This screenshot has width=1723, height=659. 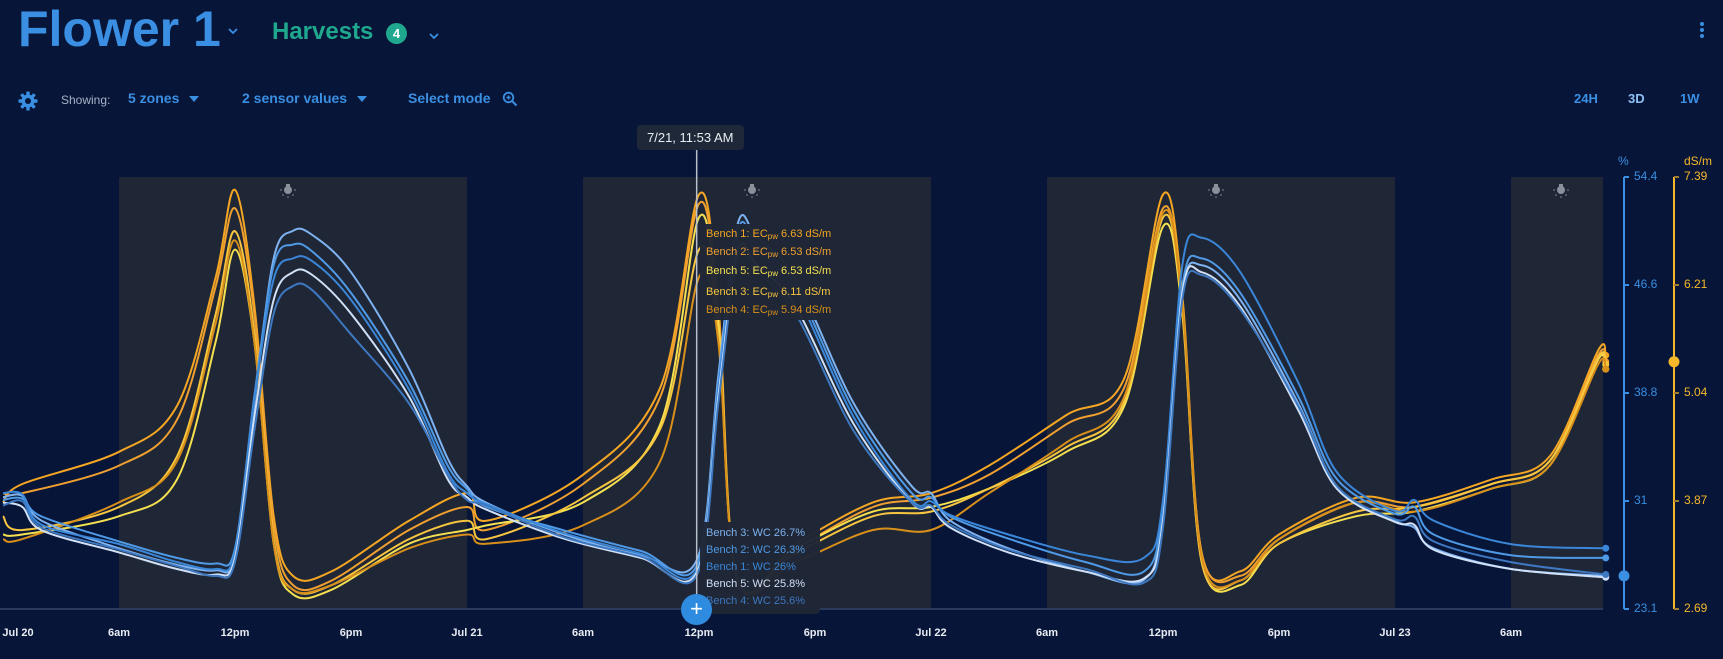 I want to click on wc-axis-tick-label: 23.1, so click(x=1646, y=608).